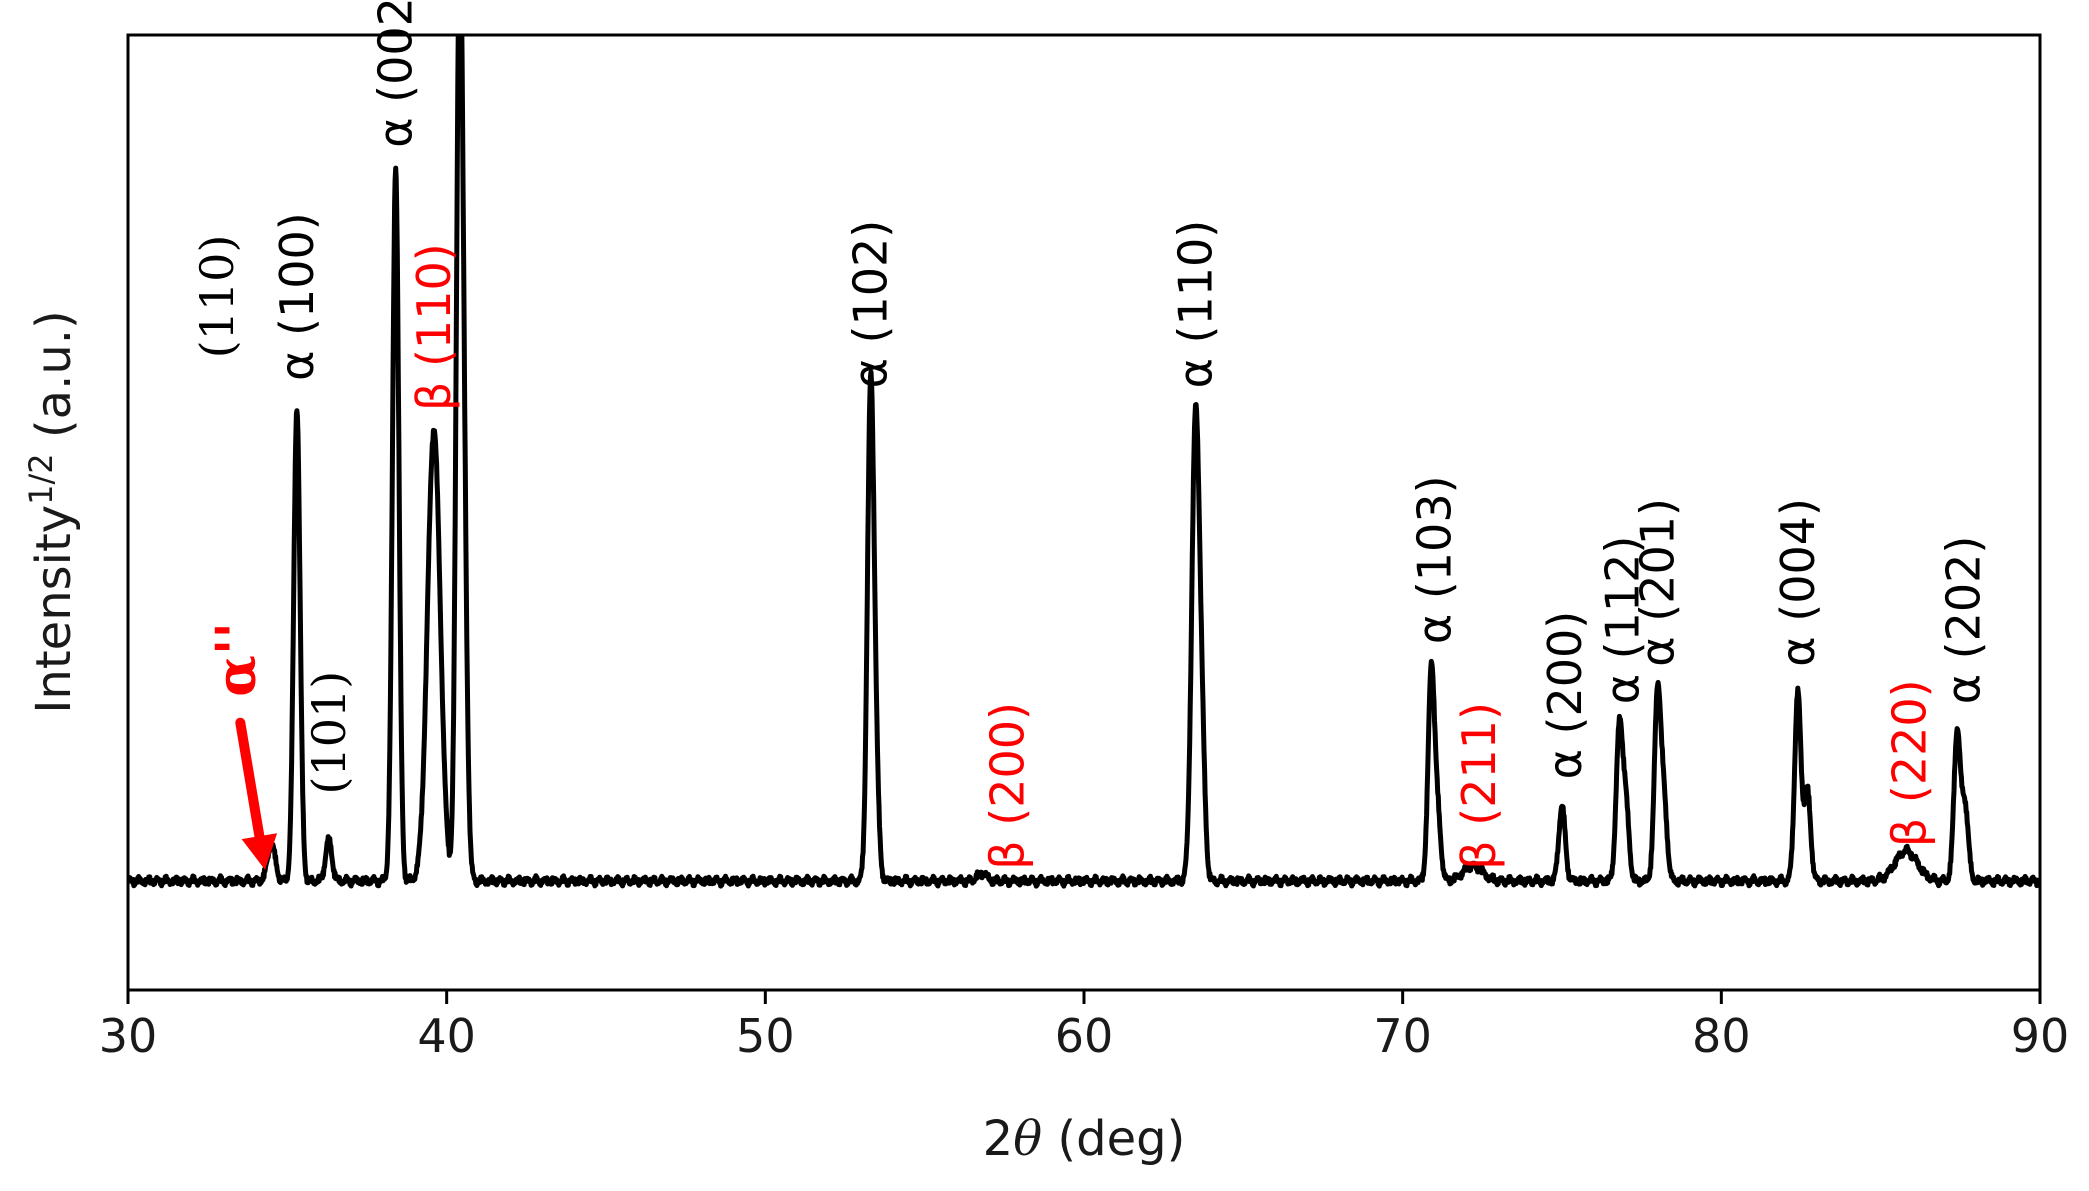 Image resolution: width=2089 pixels, height=1191 pixels. Describe the element at coordinates (396, 74) in the screenshot. I see `peak-label-2: α (002)` at that location.